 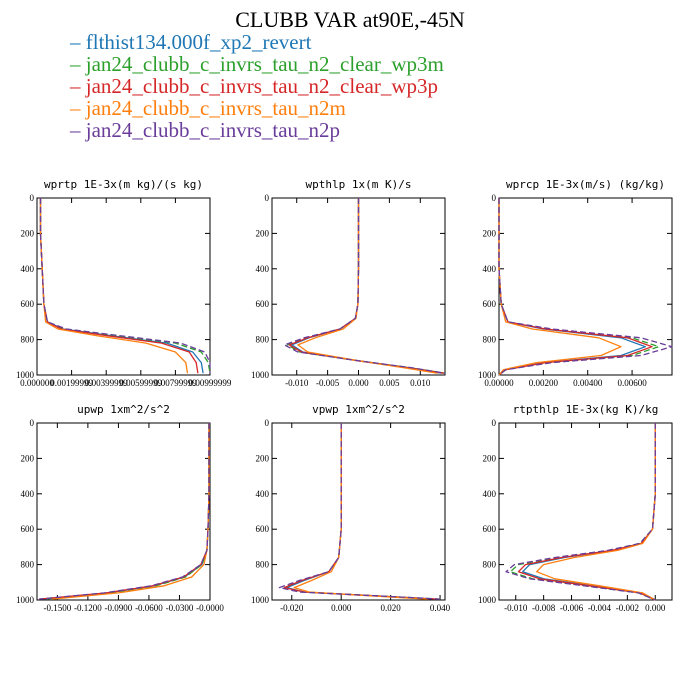 I want to click on x-tick-label: 0.040, so click(x=440, y=608).